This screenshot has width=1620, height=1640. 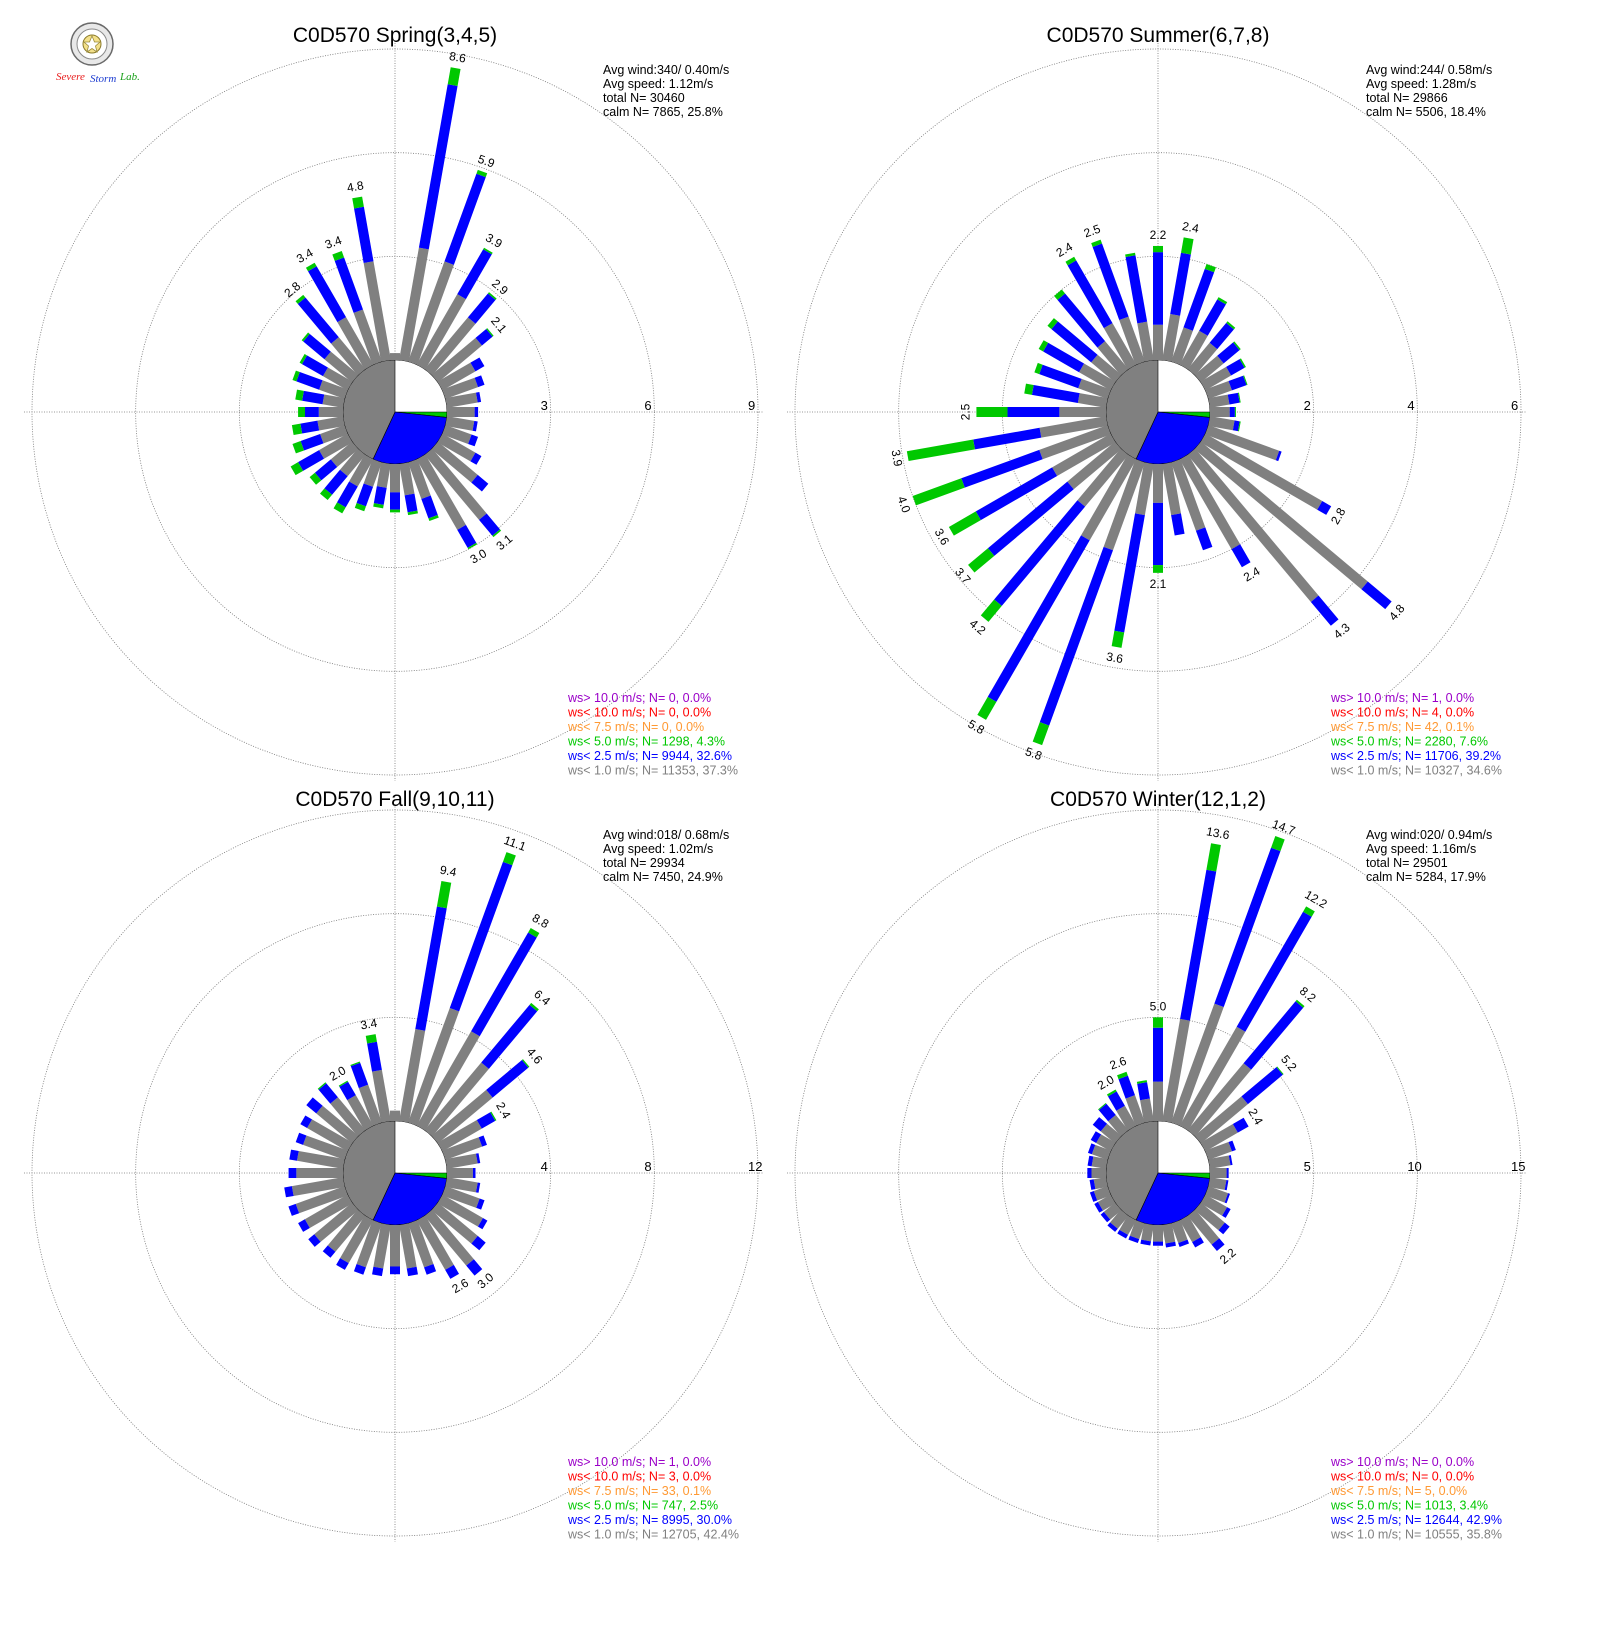 I want to click on legend-entry: ws< 5.0 m/s; N= 2280, 7.6%, so click(x=1409, y=742).